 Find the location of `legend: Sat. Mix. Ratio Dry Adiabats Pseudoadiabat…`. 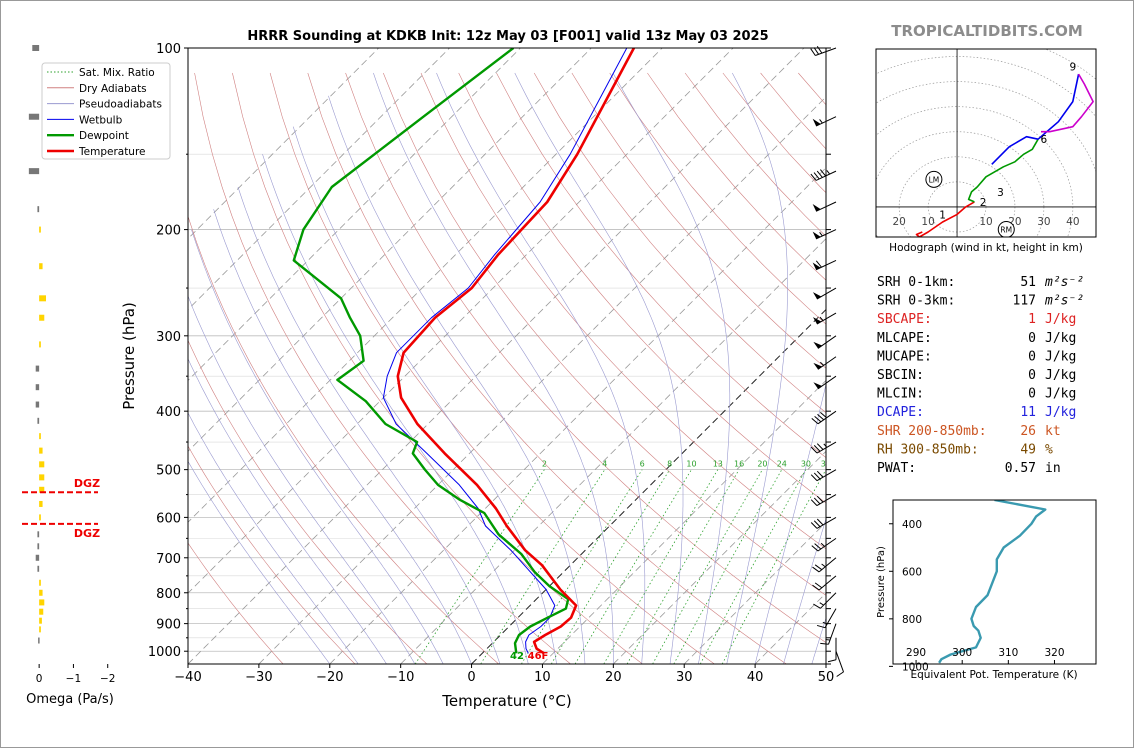

legend: Sat. Mix. Ratio Dry Adiabats Pseudoadiabat… is located at coordinates (106, 111).